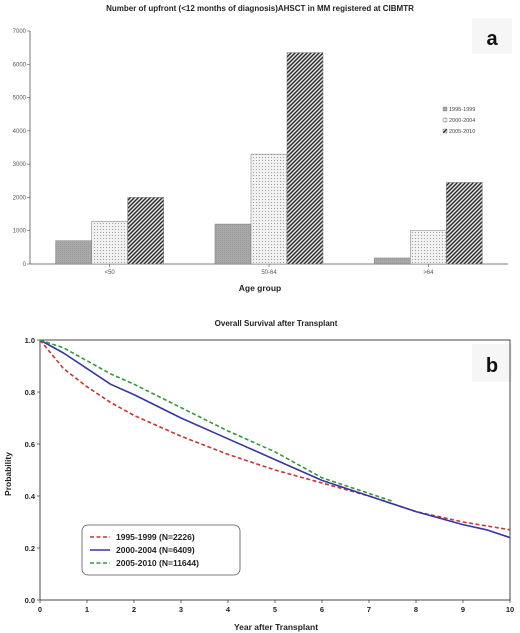 The height and width of the screenshot is (633, 520). Describe the element at coordinates (40, 609) in the screenshot. I see `survival-x-tick-label: 0` at that location.